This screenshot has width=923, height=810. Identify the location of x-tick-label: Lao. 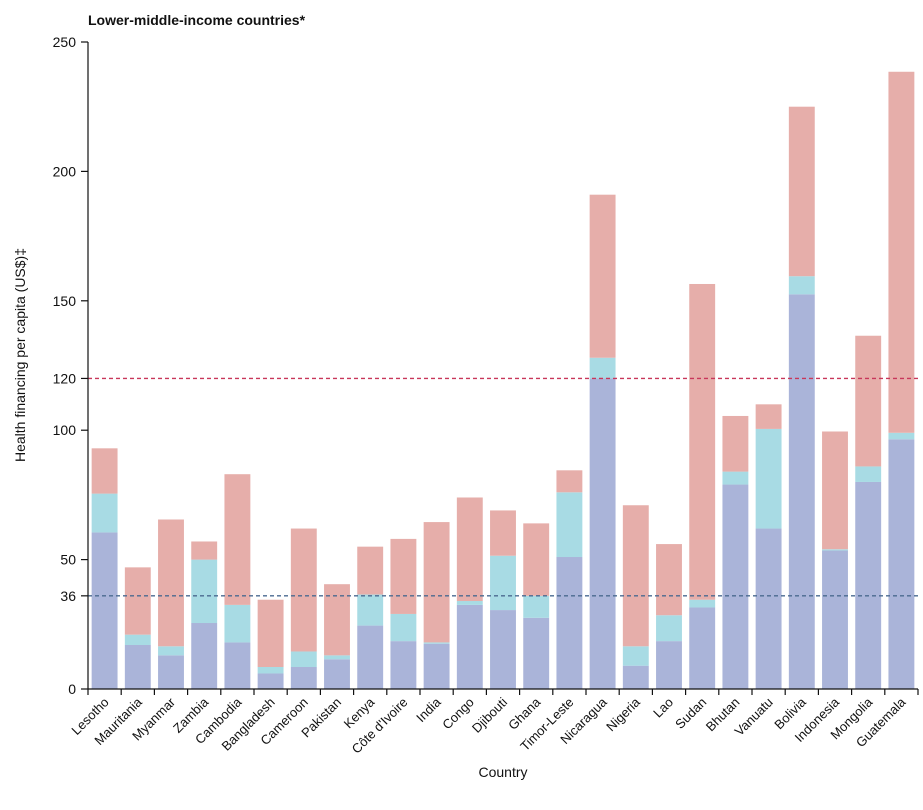
(663, 708).